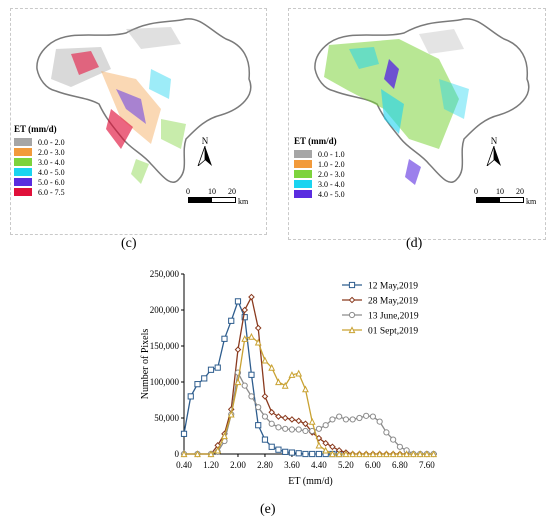 Image resolution: width=550 pixels, height=528 pixels. I want to click on legend-label: 6.0 - 7.5, so click(51, 192).